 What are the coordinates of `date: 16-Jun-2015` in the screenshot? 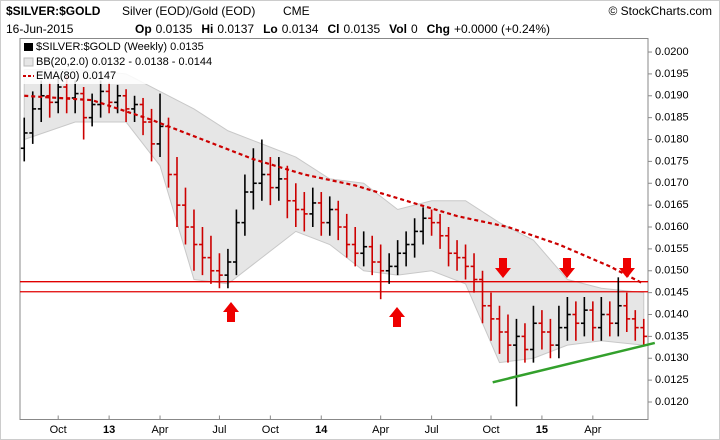 It's located at (40, 29).